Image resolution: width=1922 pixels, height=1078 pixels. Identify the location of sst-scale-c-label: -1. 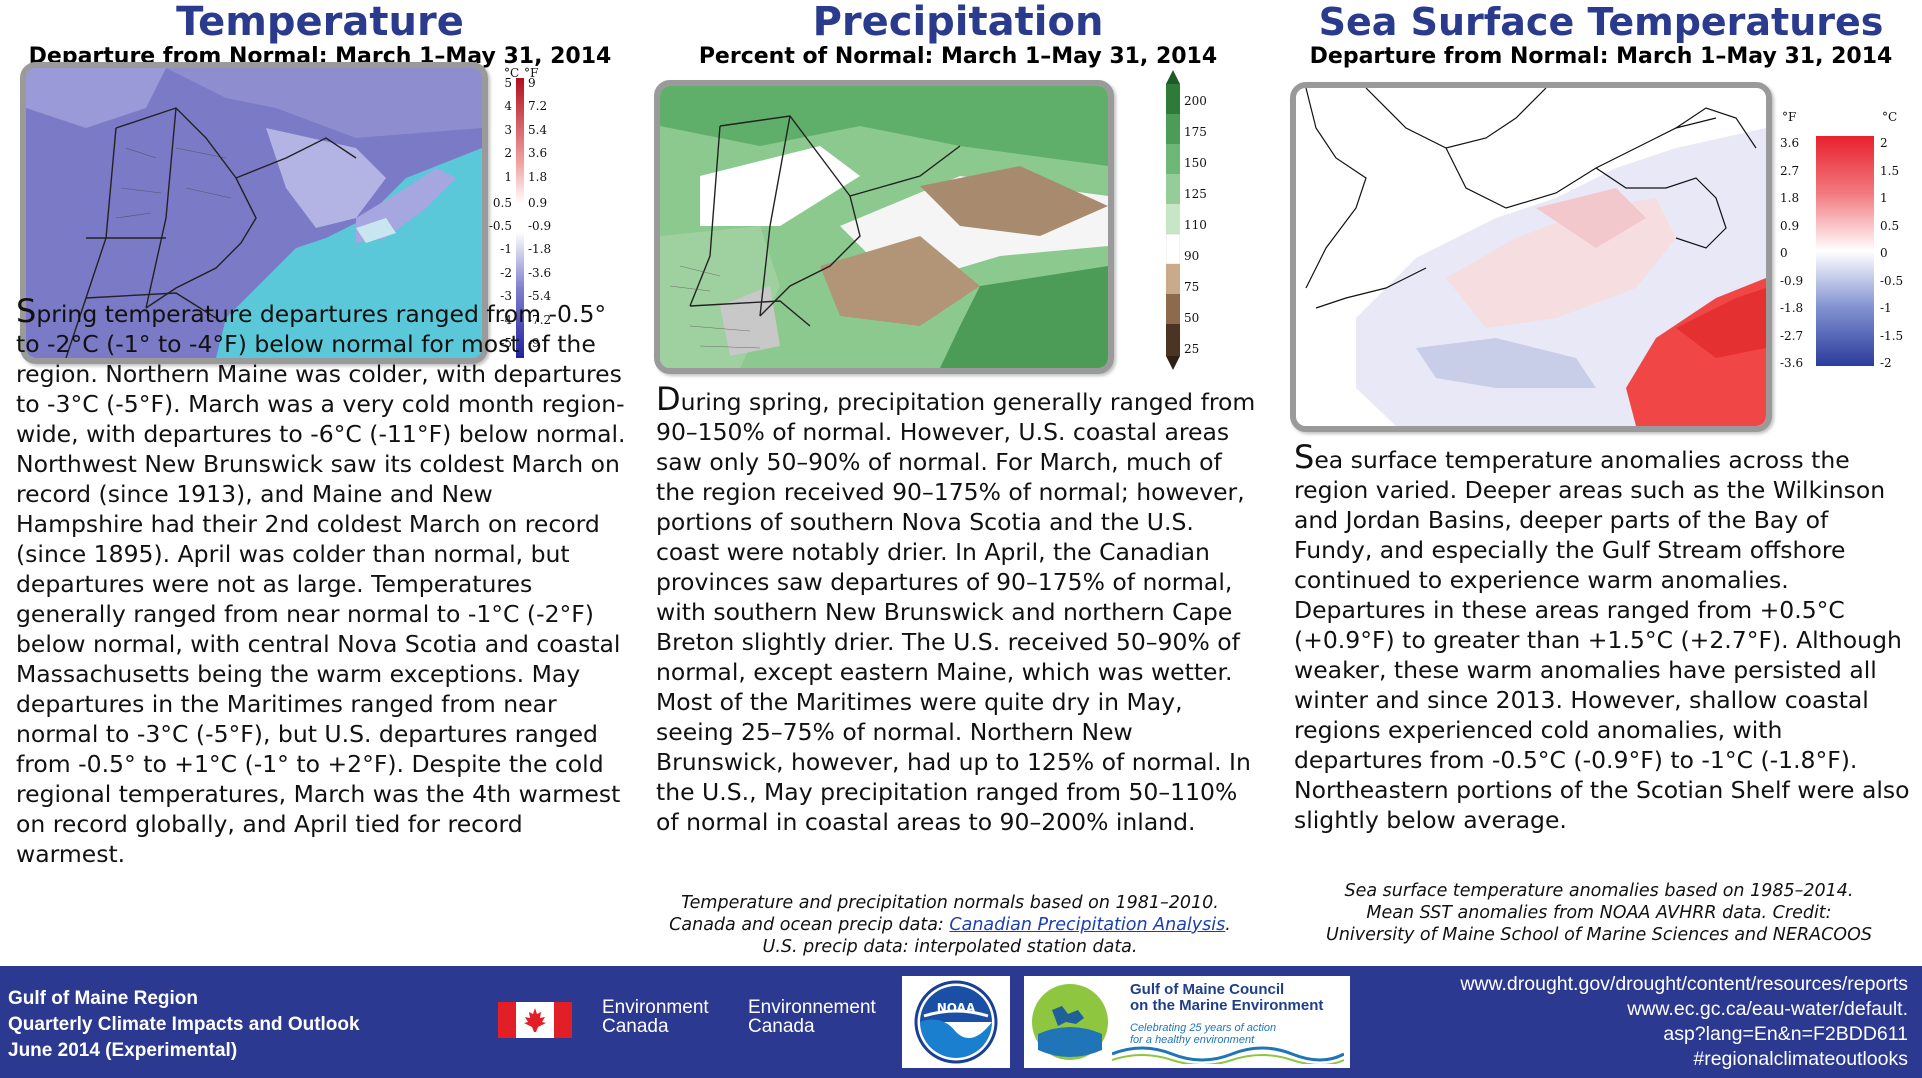
(1886, 308).